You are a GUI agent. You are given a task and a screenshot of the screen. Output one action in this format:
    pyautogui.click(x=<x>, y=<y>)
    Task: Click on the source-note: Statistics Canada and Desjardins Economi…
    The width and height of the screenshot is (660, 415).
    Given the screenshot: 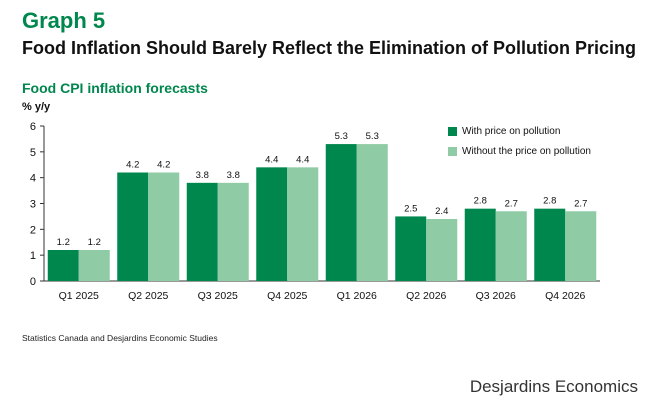 What is the action you would take?
    pyautogui.click(x=120, y=338)
    